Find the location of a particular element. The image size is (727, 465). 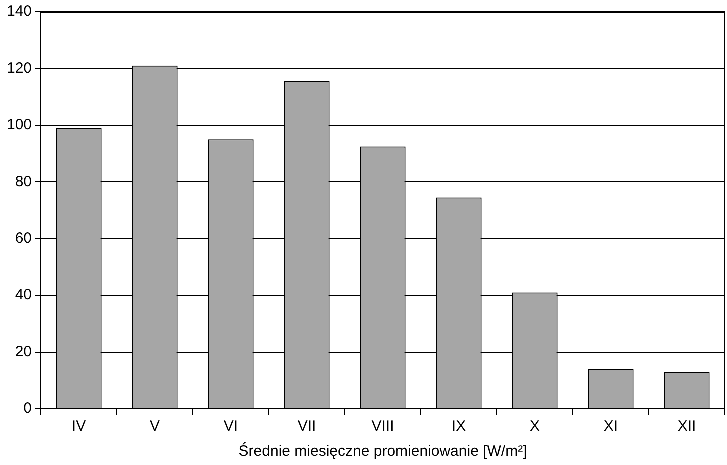

y-tick-label: 0 is located at coordinates (28, 409).